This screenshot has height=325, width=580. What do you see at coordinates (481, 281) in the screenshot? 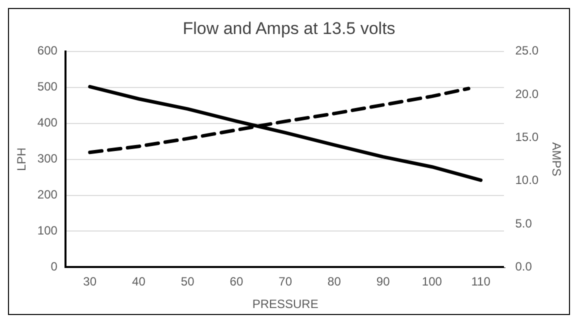
I see `x-tick-label: 110` at bounding box center [481, 281].